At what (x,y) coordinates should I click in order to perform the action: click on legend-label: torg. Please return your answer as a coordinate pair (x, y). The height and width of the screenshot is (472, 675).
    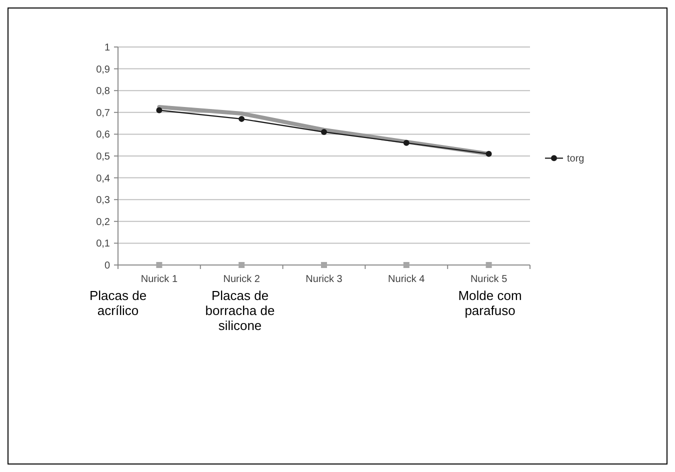
    Looking at the image, I should click on (575, 159).